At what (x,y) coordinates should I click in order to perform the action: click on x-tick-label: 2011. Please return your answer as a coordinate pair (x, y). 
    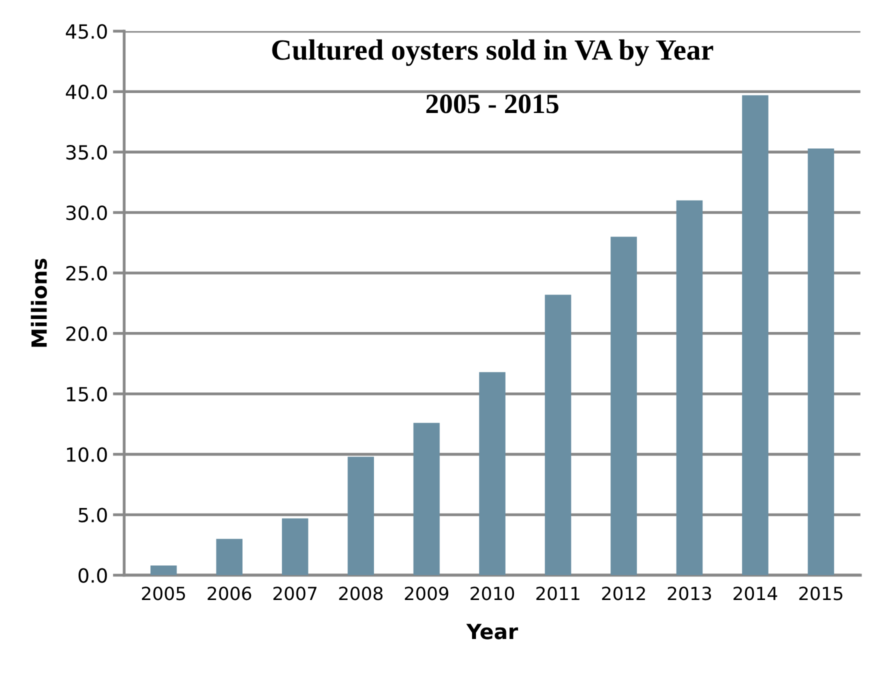
    Looking at the image, I should click on (558, 593).